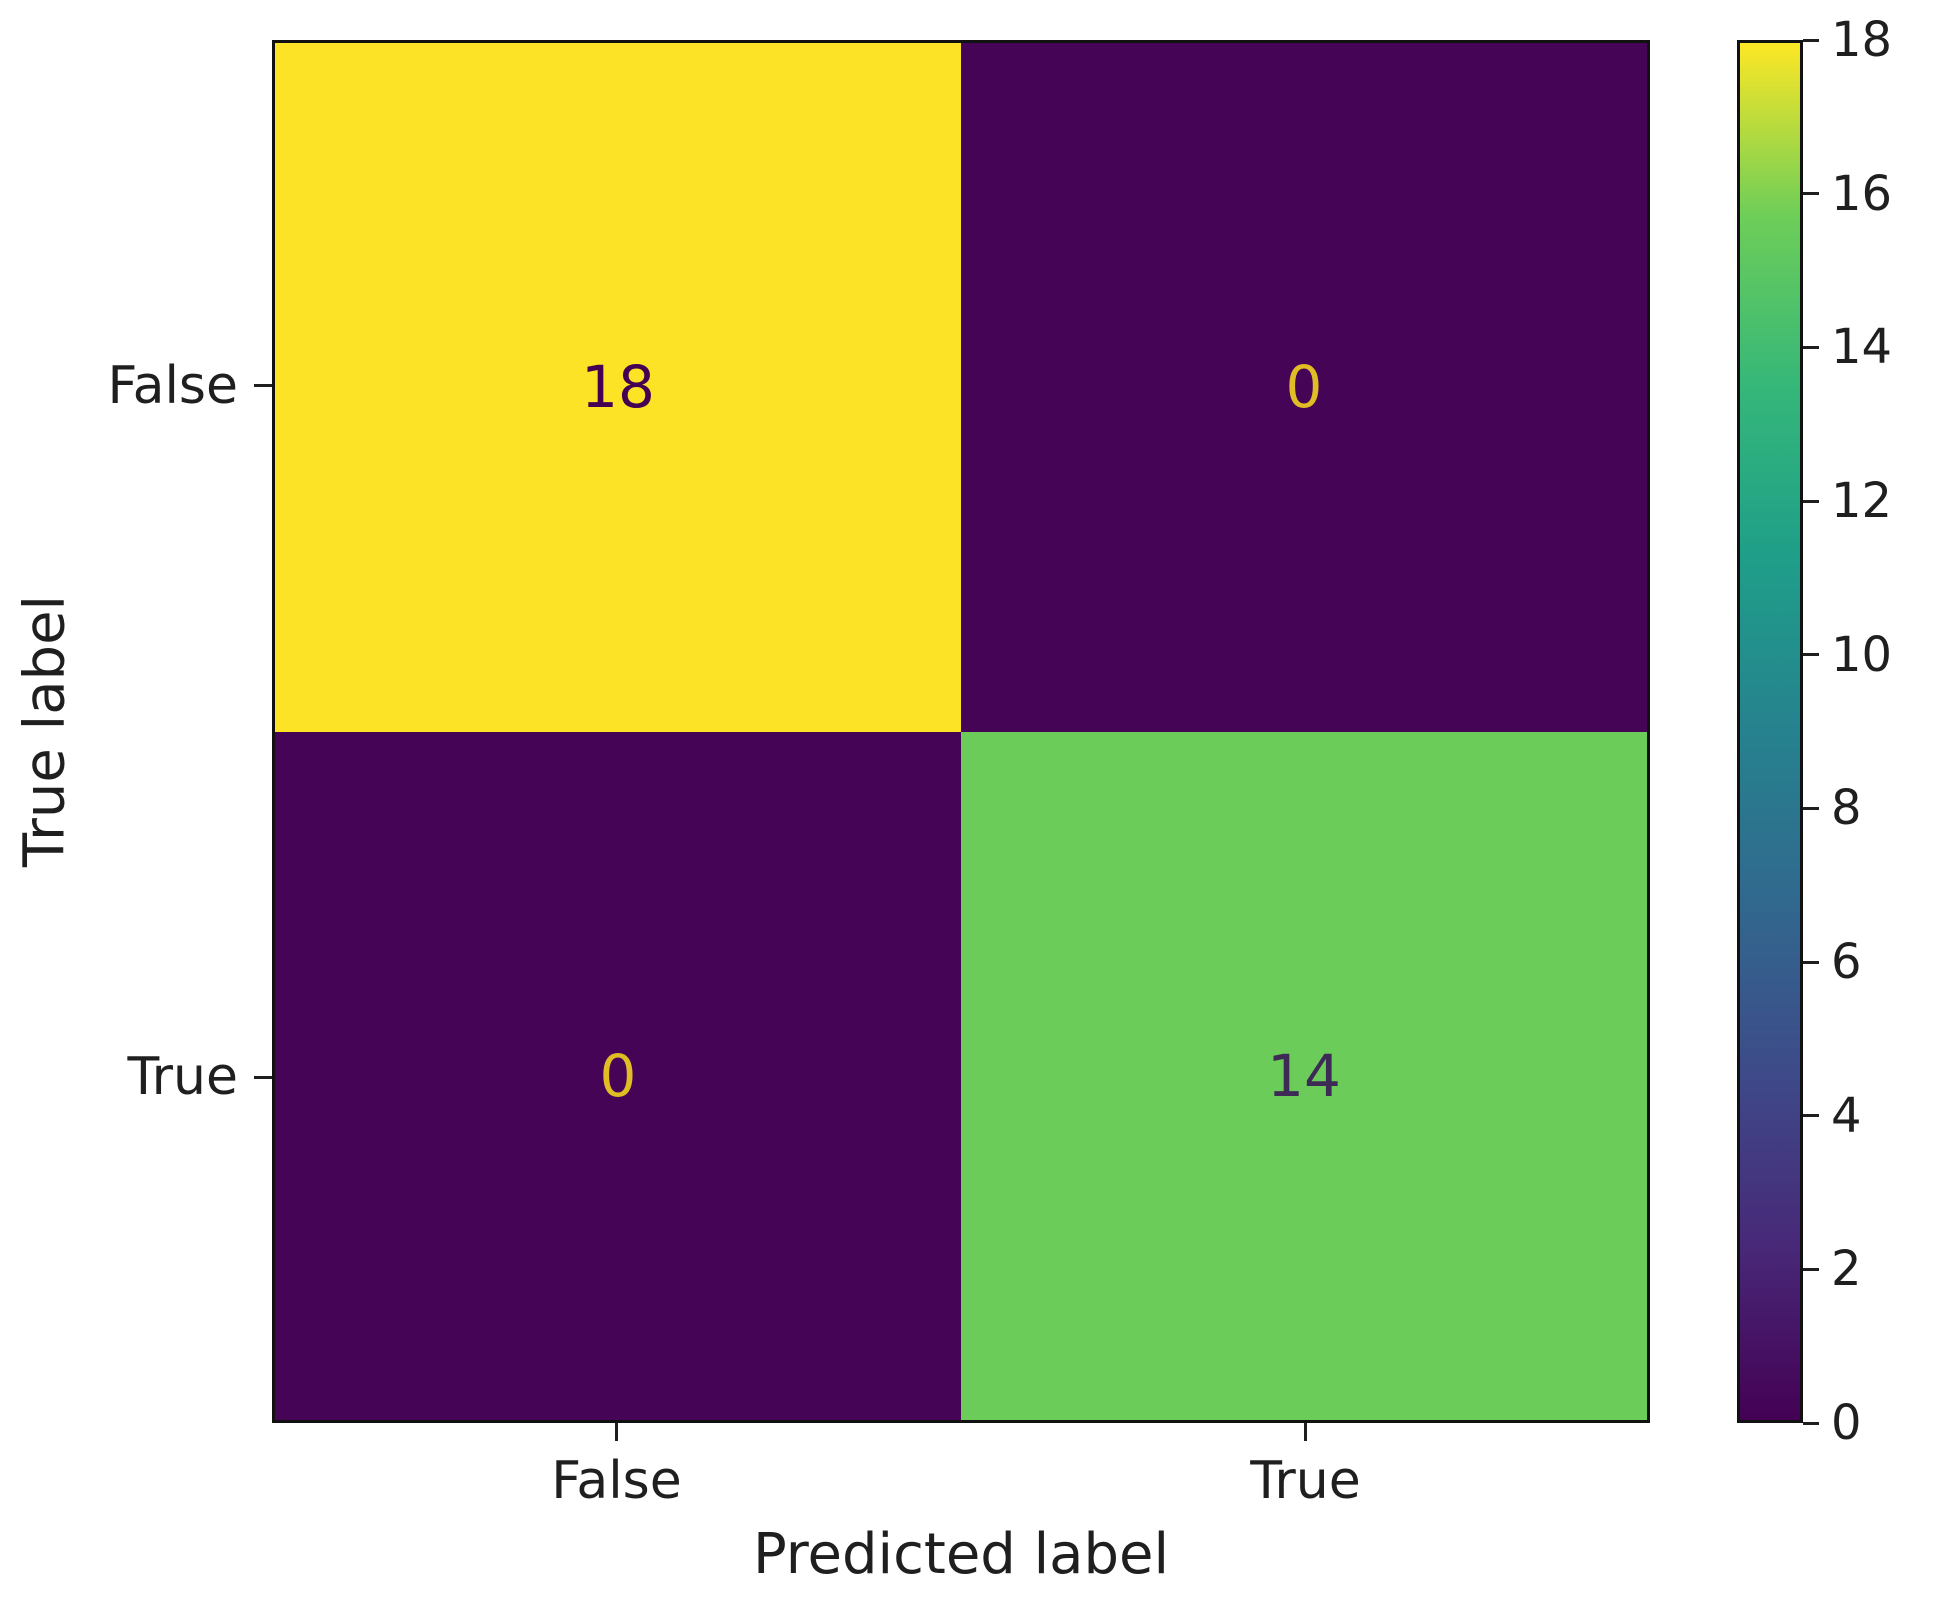 Image resolution: width=1940 pixels, height=1599 pixels. What do you see at coordinates (1846, 1269) in the screenshot?
I see `colorbar-tick-label: 2` at bounding box center [1846, 1269].